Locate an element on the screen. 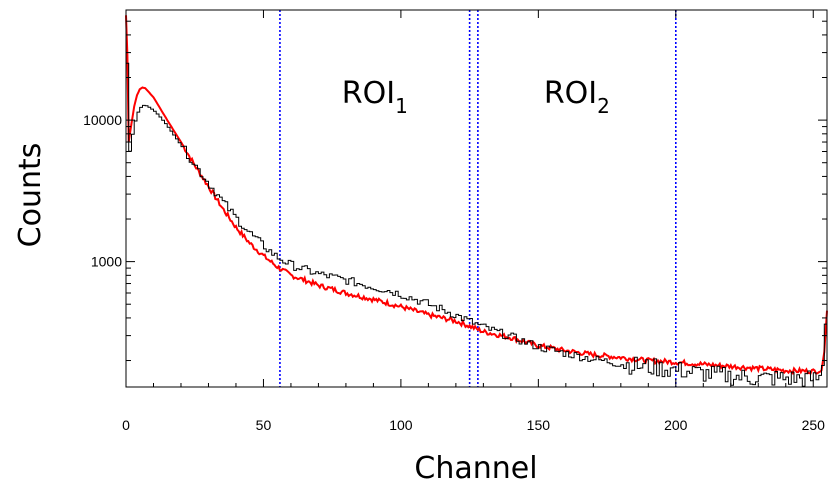 This screenshot has height=500, width=833. x-axis-title: Channel is located at coordinates (475, 468).